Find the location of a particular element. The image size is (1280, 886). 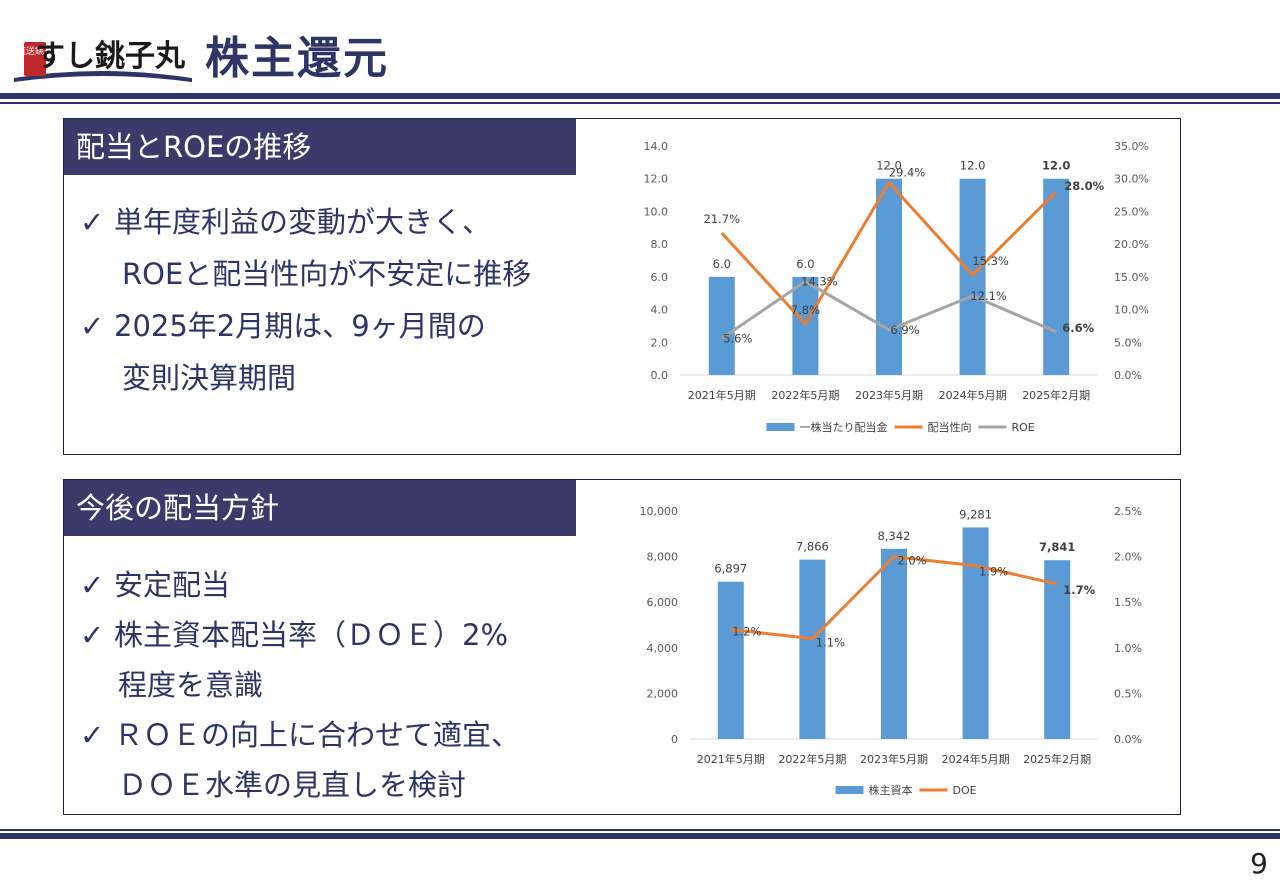

line-data-label: 1.9% is located at coordinates (993, 572).